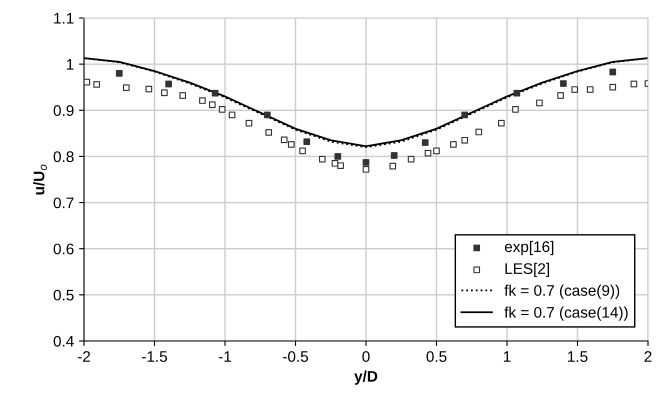 The height and width of the screenshot is (416, 662). Describe the element at coordinates (436, 356) in the screenshot. I see `x-tick-label: 0.5` at that location.